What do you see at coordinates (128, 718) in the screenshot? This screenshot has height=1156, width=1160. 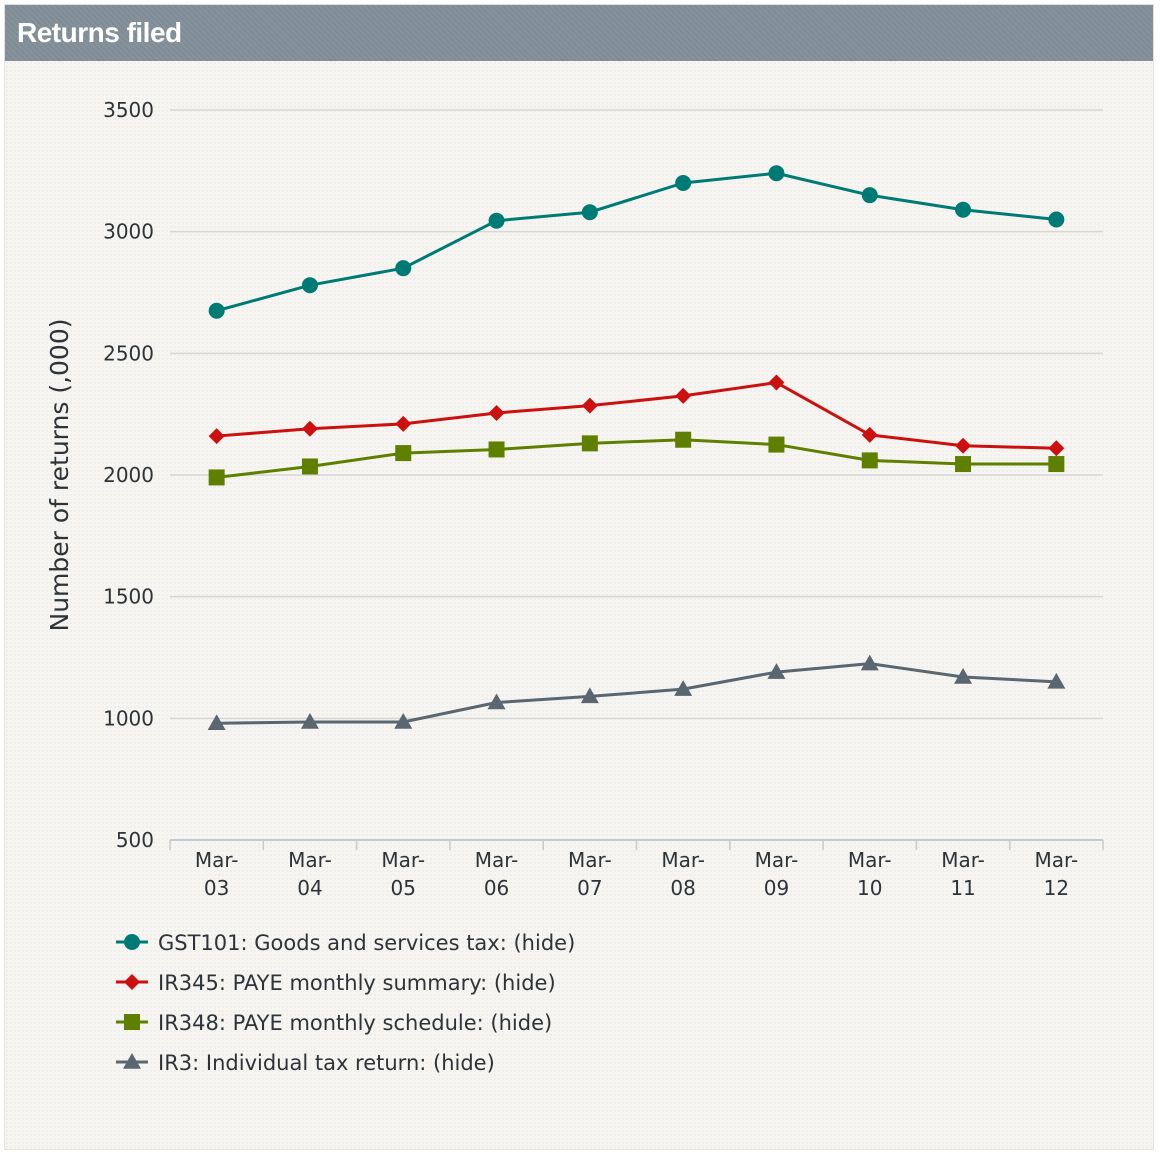 I see `y-tick-label: 1000` at bounding box center [128, 718].